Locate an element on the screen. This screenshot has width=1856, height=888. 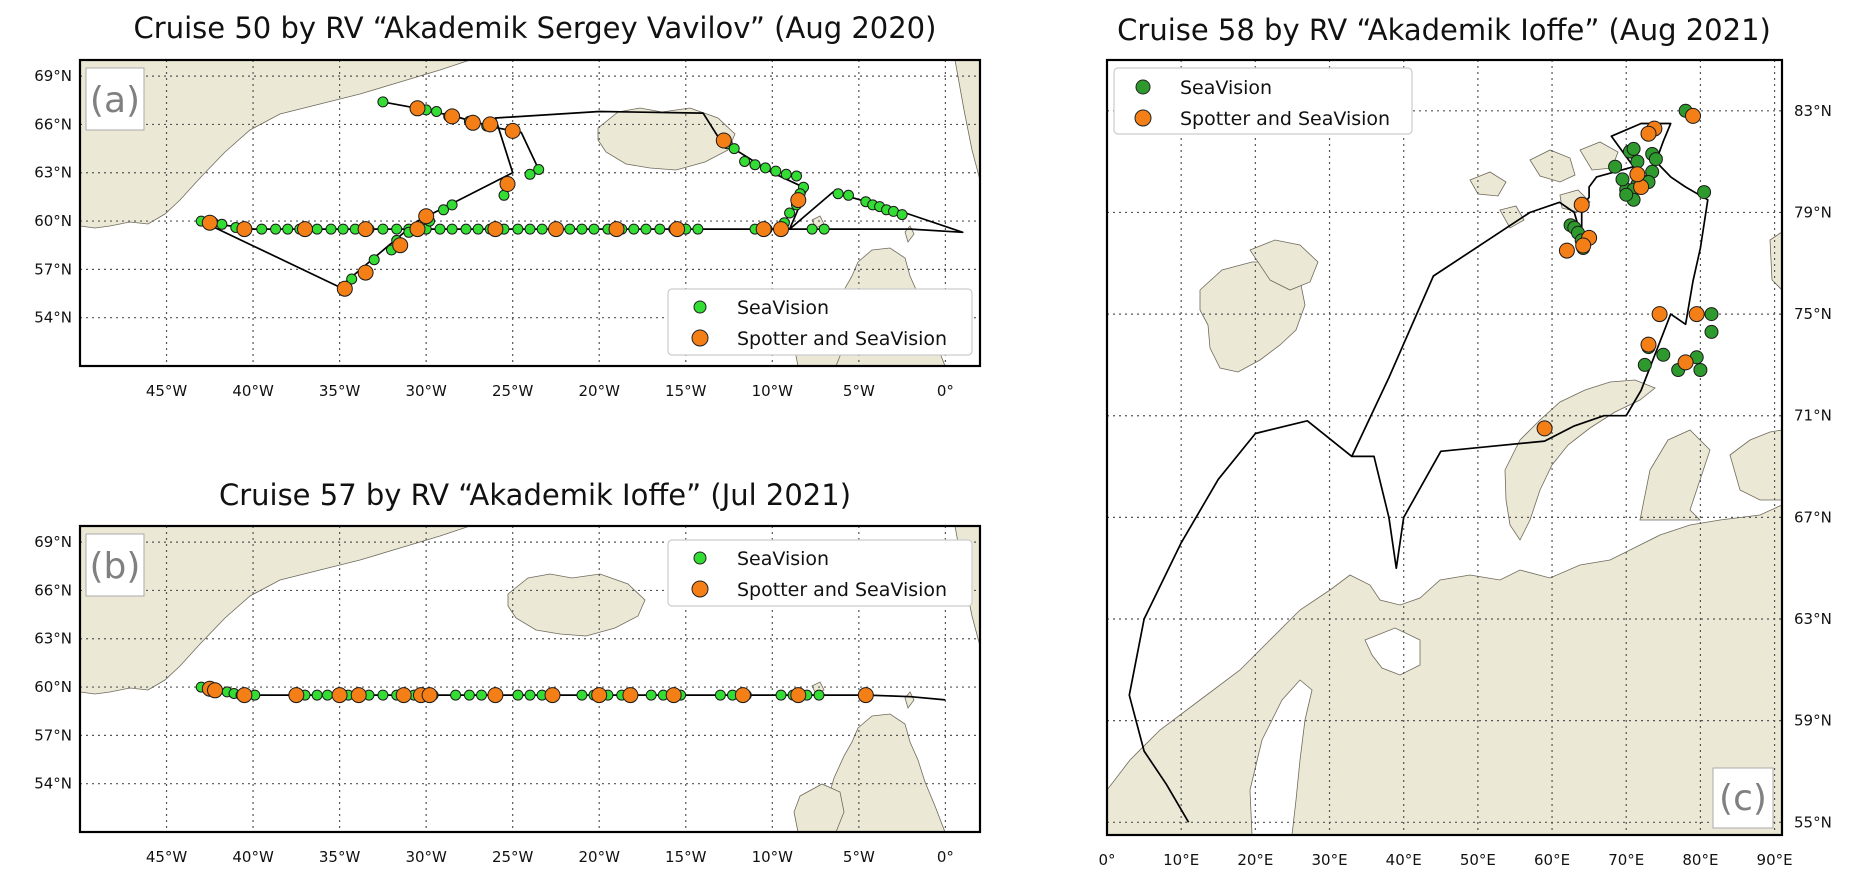
x-tick-label: 20°W is located at coordinates (600, 857).